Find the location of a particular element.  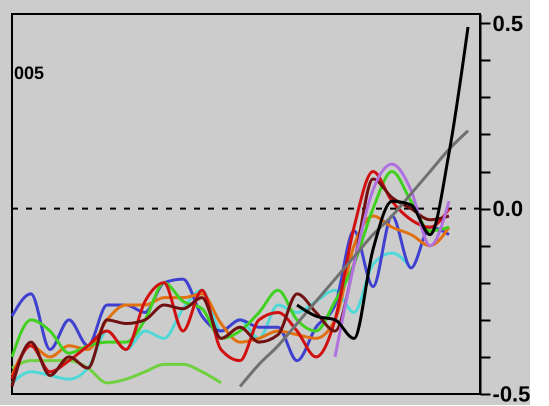

y-tick-label: -0.5 is located at coordinates (511, 394).